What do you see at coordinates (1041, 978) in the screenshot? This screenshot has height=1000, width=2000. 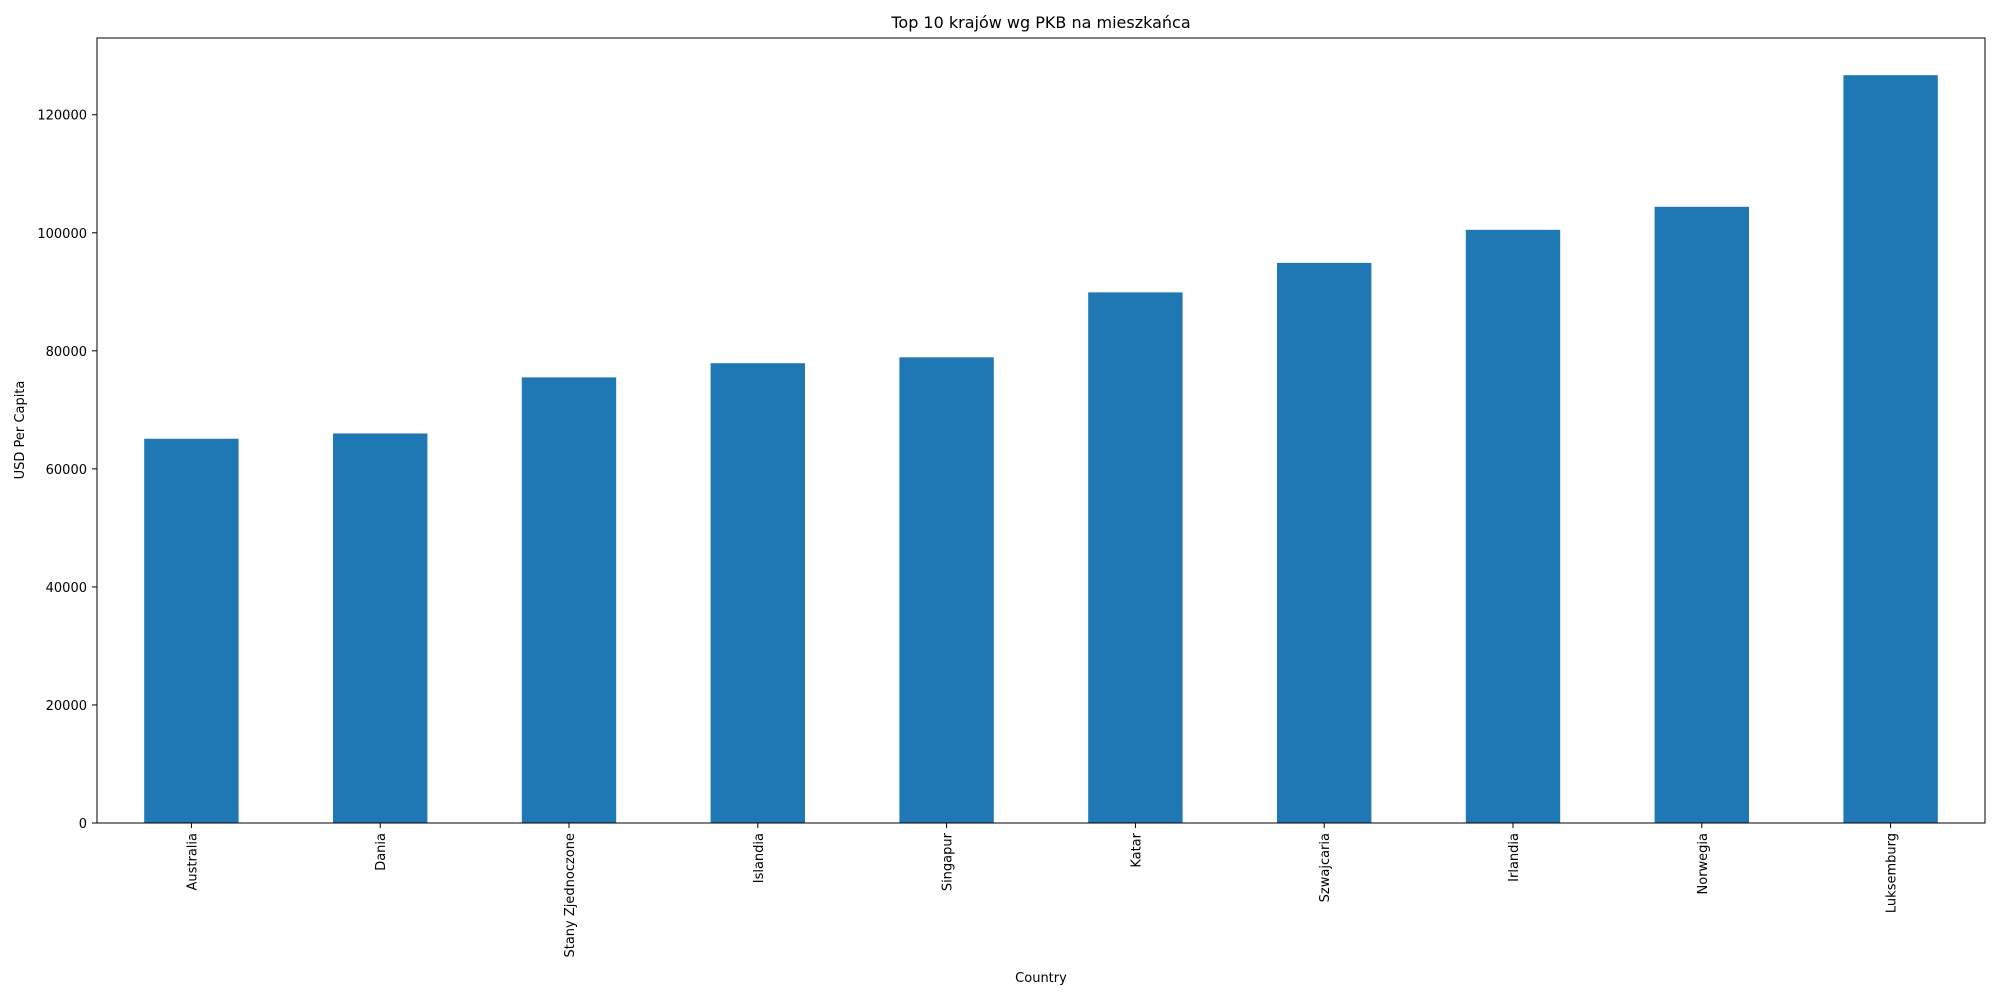 I see `x-axis-label: Country` at bounding box center [1041, 978].